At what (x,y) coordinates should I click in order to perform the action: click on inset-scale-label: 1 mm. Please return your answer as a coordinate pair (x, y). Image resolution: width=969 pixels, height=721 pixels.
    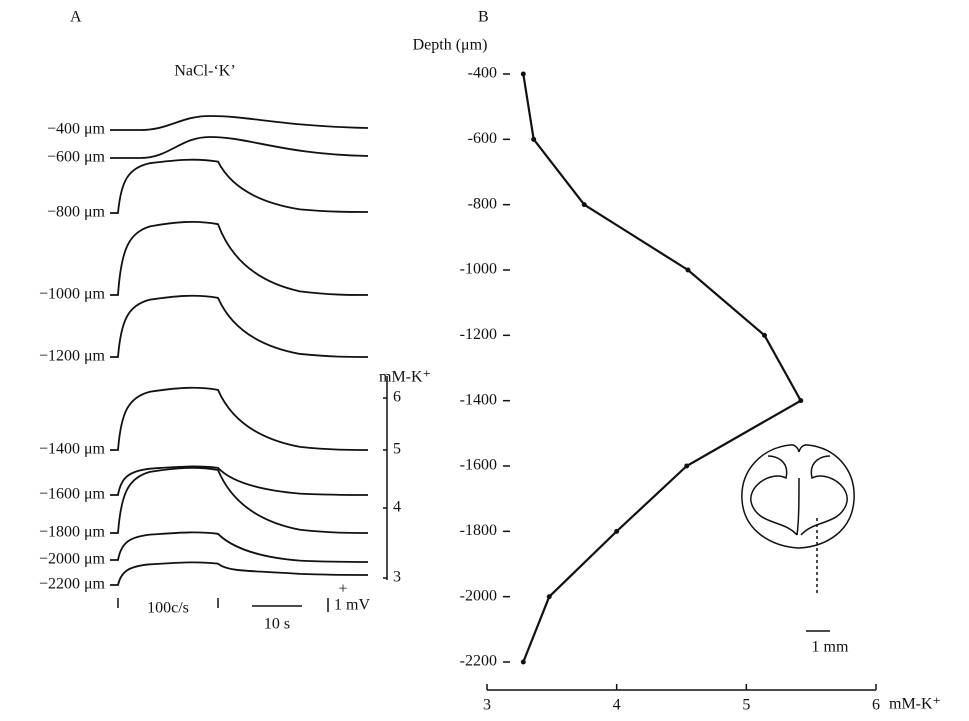
    Looking at the image, I should click on (830, 647).